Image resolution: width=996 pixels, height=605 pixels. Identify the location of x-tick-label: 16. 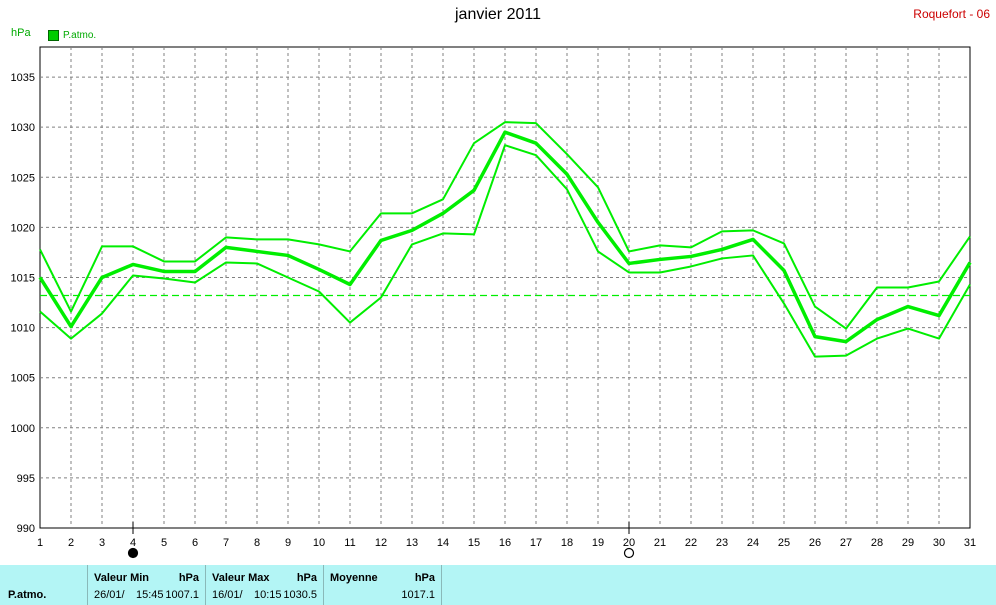
(505, 543).